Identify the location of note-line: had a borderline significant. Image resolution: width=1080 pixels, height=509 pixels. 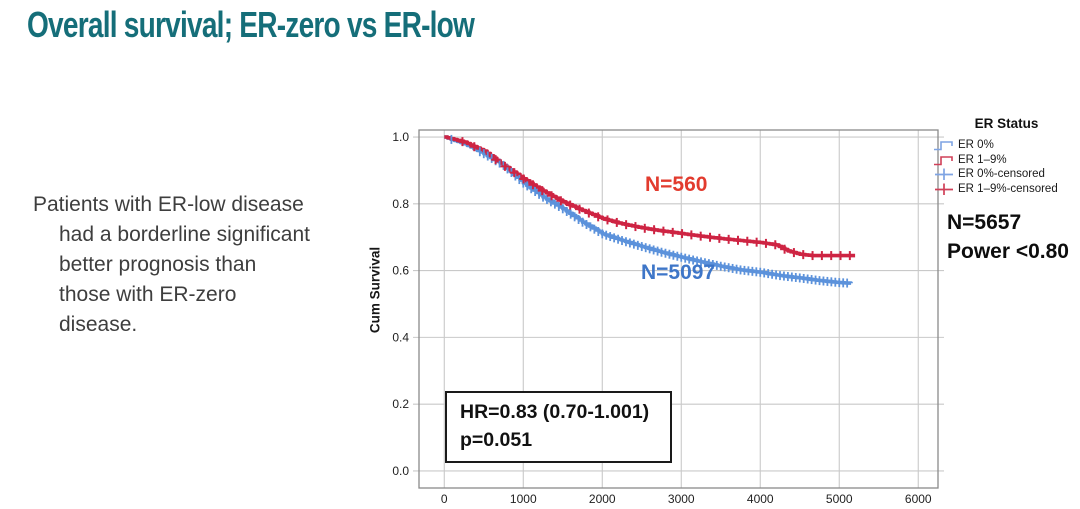
(184, 234).